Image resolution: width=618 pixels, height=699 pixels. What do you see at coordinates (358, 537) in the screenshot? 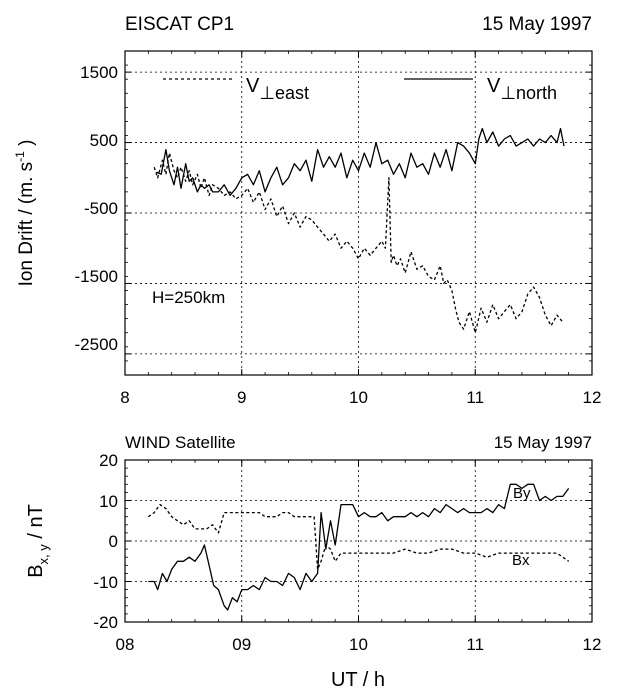
I see `bottom-series-bx` at bounding box center [358, 537].